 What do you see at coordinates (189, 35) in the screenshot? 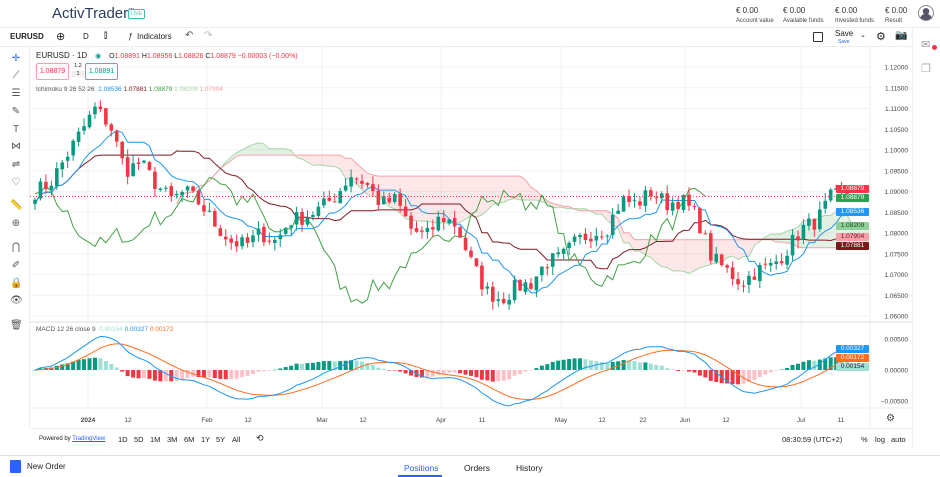
I see `undo-icon: ↶` at bounding box center [189, 35].